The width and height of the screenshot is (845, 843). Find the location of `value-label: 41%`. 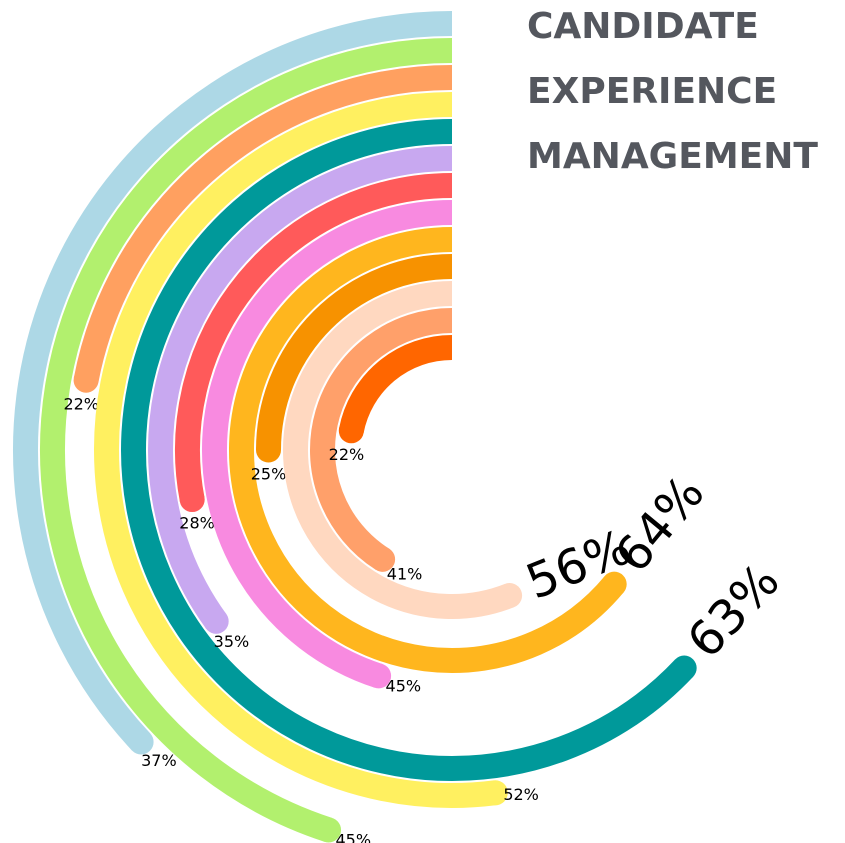

value-label: 41% is located at coordinates (405, 574).